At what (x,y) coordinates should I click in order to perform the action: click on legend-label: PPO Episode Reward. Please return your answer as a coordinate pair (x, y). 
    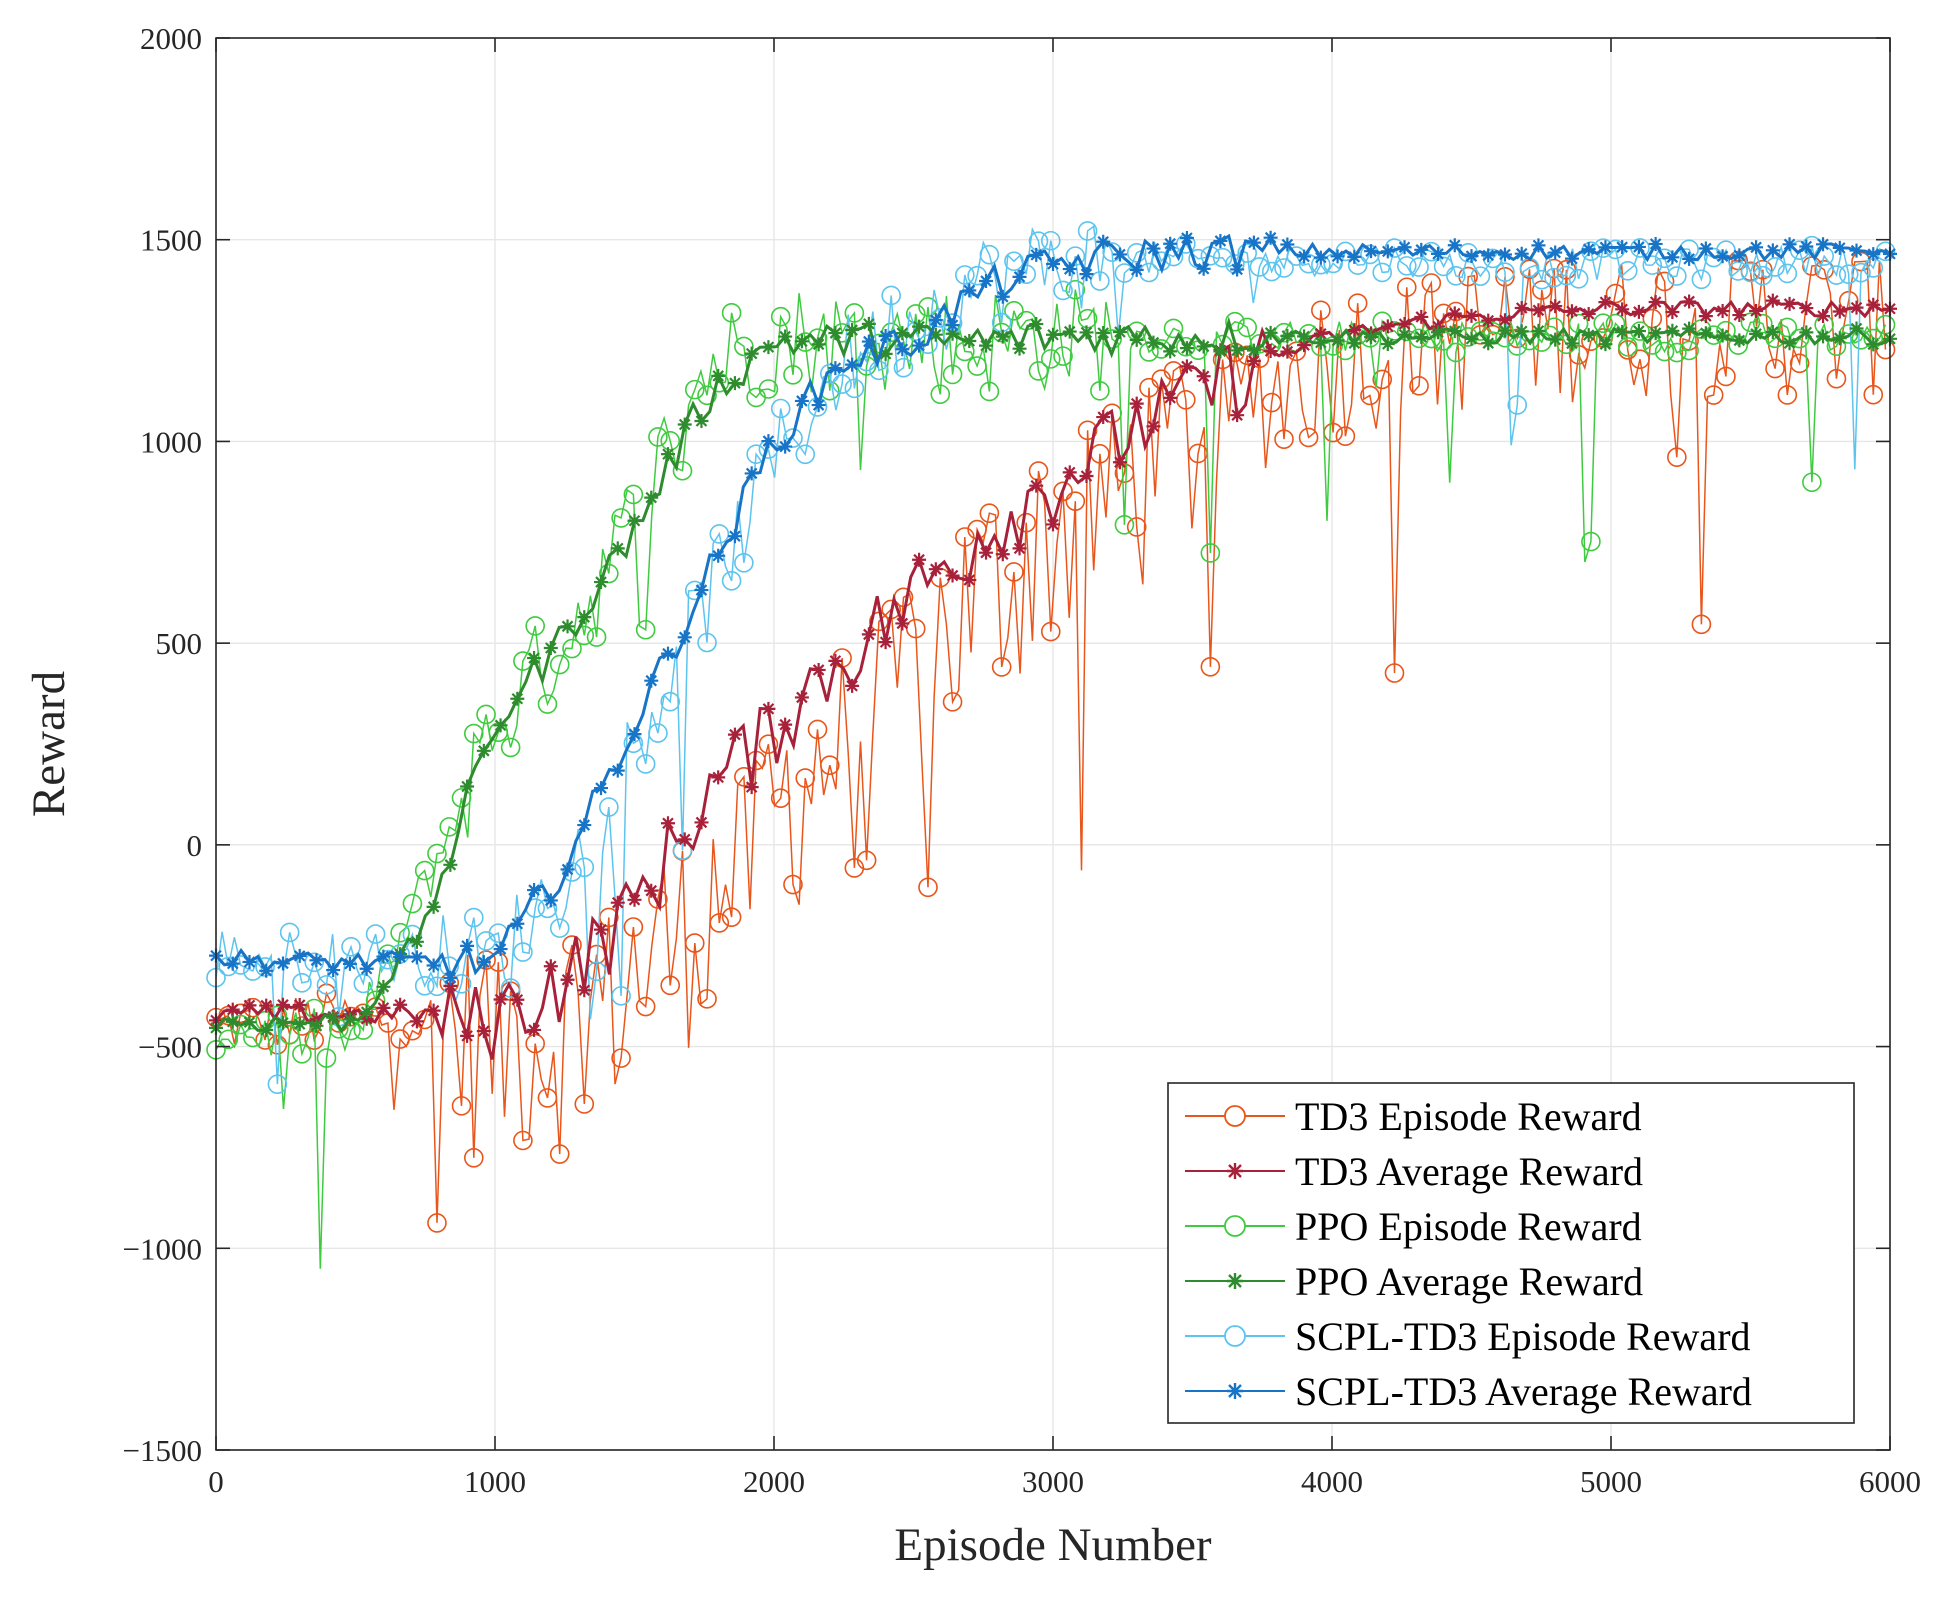
    Looking at the image, I should click on (1468, 1226).